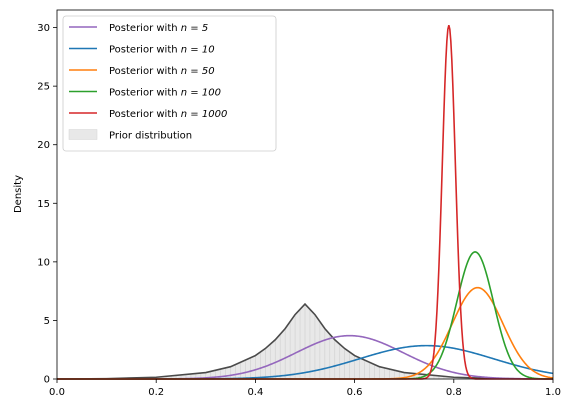 This screenshot has width=574, height=413. What do you see at coordinates (150, 136) in the screenshot?
I see `legend-label-prior: Prior distribution` at bounding box center [150, 136].